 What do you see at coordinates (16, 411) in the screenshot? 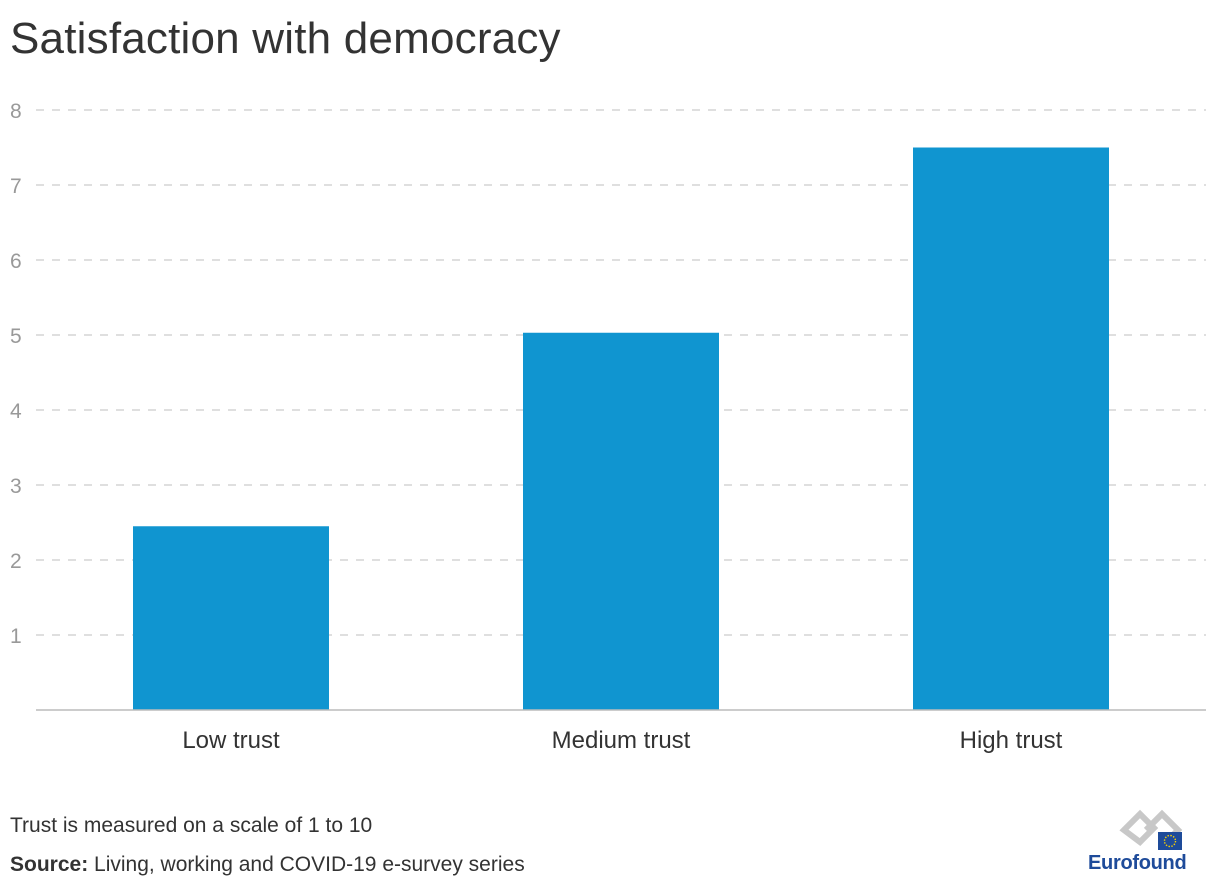
I see `y-tick-label: 4` at bounding box center [16, 411].